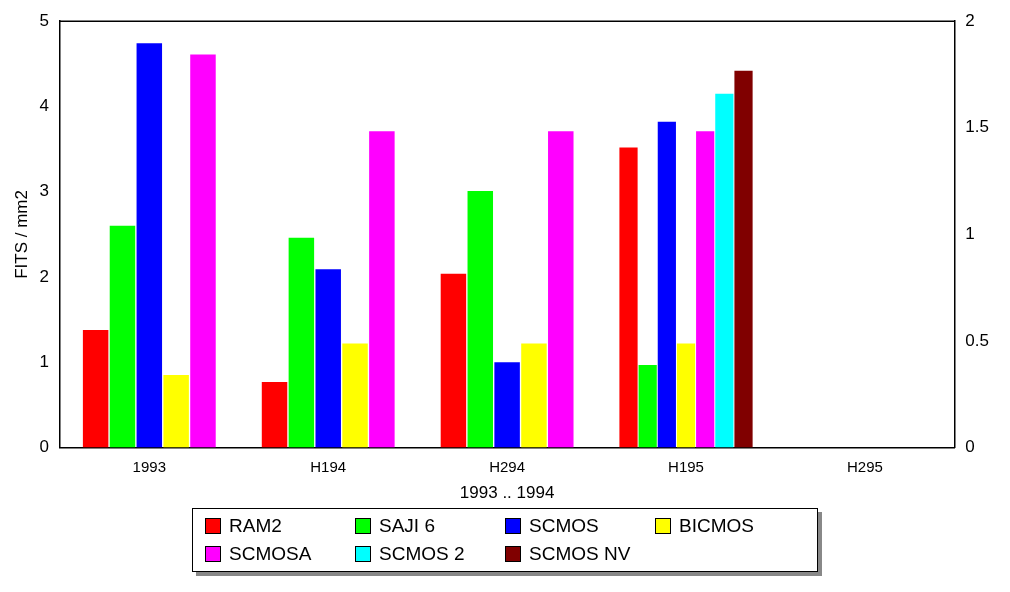  Describe the element at coordinates (255, 526) in the screenshot. I see `legend-label: RAM2` at that location.